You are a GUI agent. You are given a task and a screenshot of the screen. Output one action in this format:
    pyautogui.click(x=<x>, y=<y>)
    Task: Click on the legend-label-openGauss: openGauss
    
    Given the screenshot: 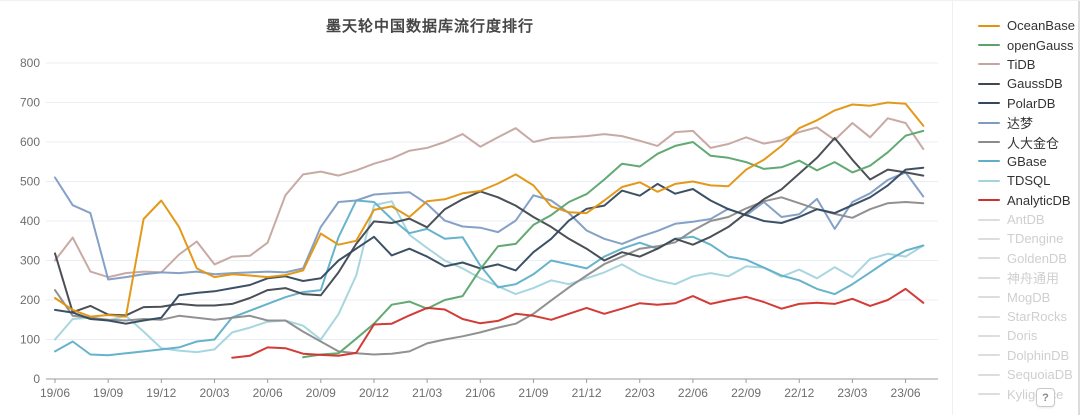 What is the action you would take?
    pyautogui.click(x=1040, y=45)
    